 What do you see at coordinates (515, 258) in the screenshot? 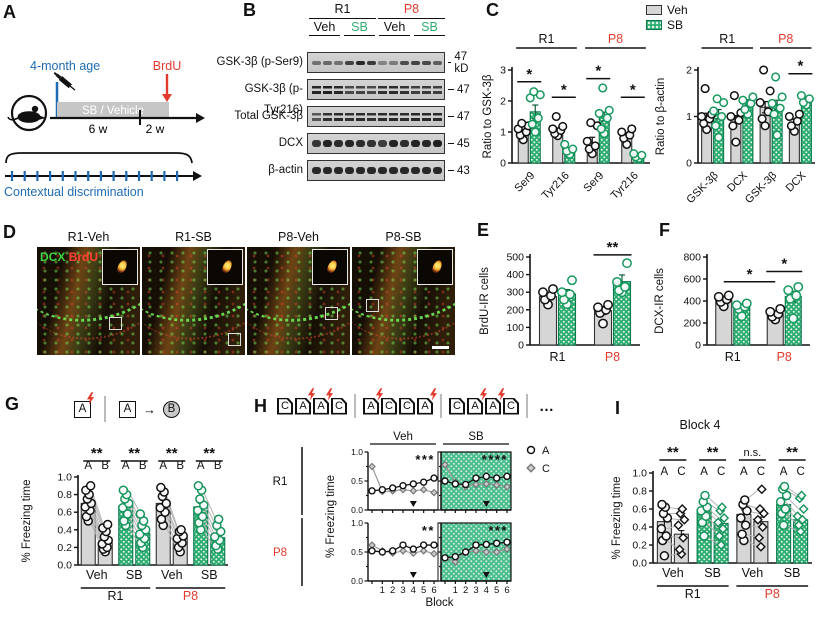
I see `svg-text: 500` at bounding box center [515, 258].